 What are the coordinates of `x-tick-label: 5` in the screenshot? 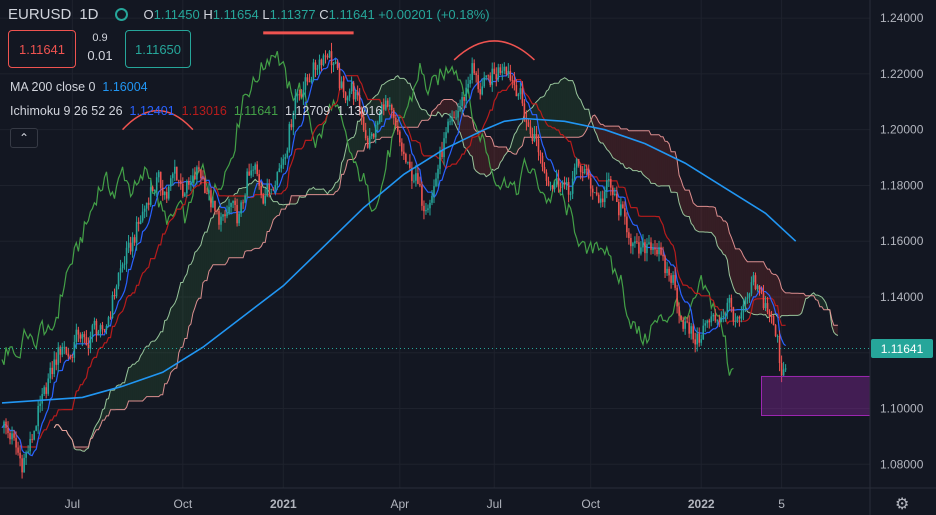 It's located at (781, 504).